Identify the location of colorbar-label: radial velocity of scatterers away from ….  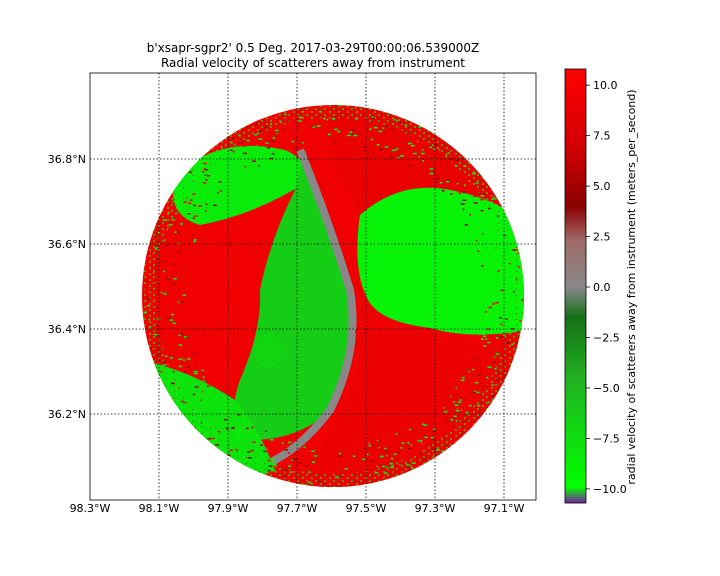
(631, 286).